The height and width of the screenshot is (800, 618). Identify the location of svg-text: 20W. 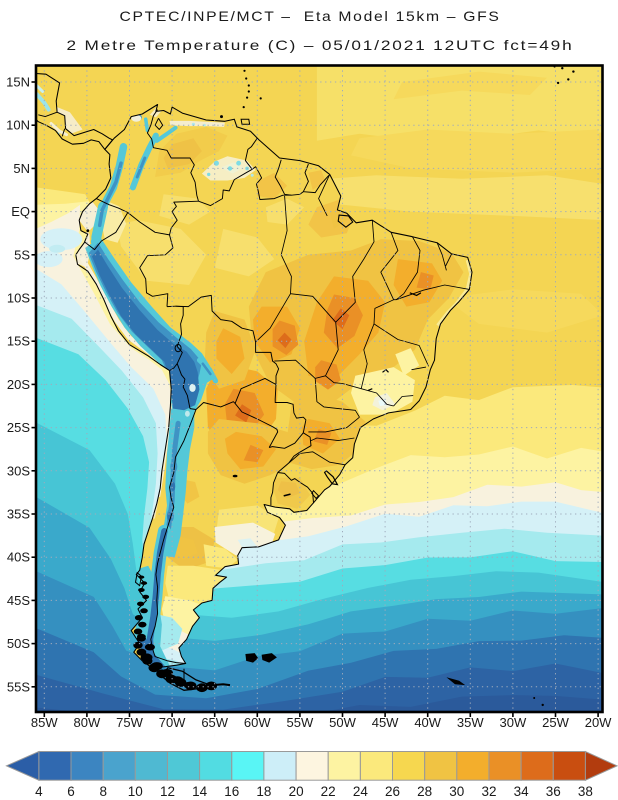
(598, 722).